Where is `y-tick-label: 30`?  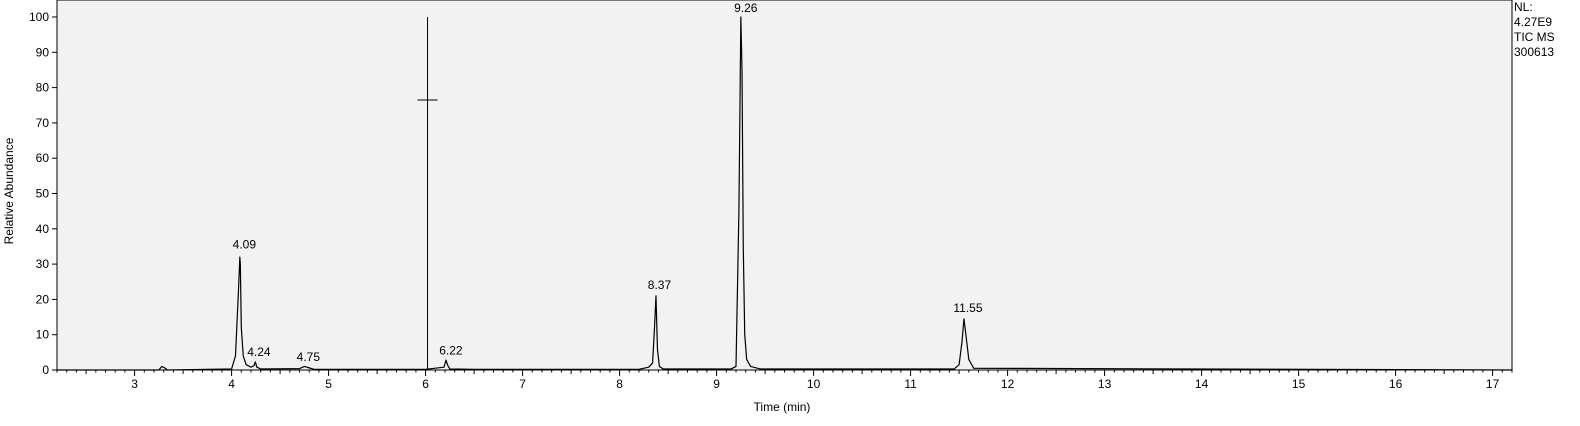 y-tick-label: 30 is located at coordinates (43, 264).